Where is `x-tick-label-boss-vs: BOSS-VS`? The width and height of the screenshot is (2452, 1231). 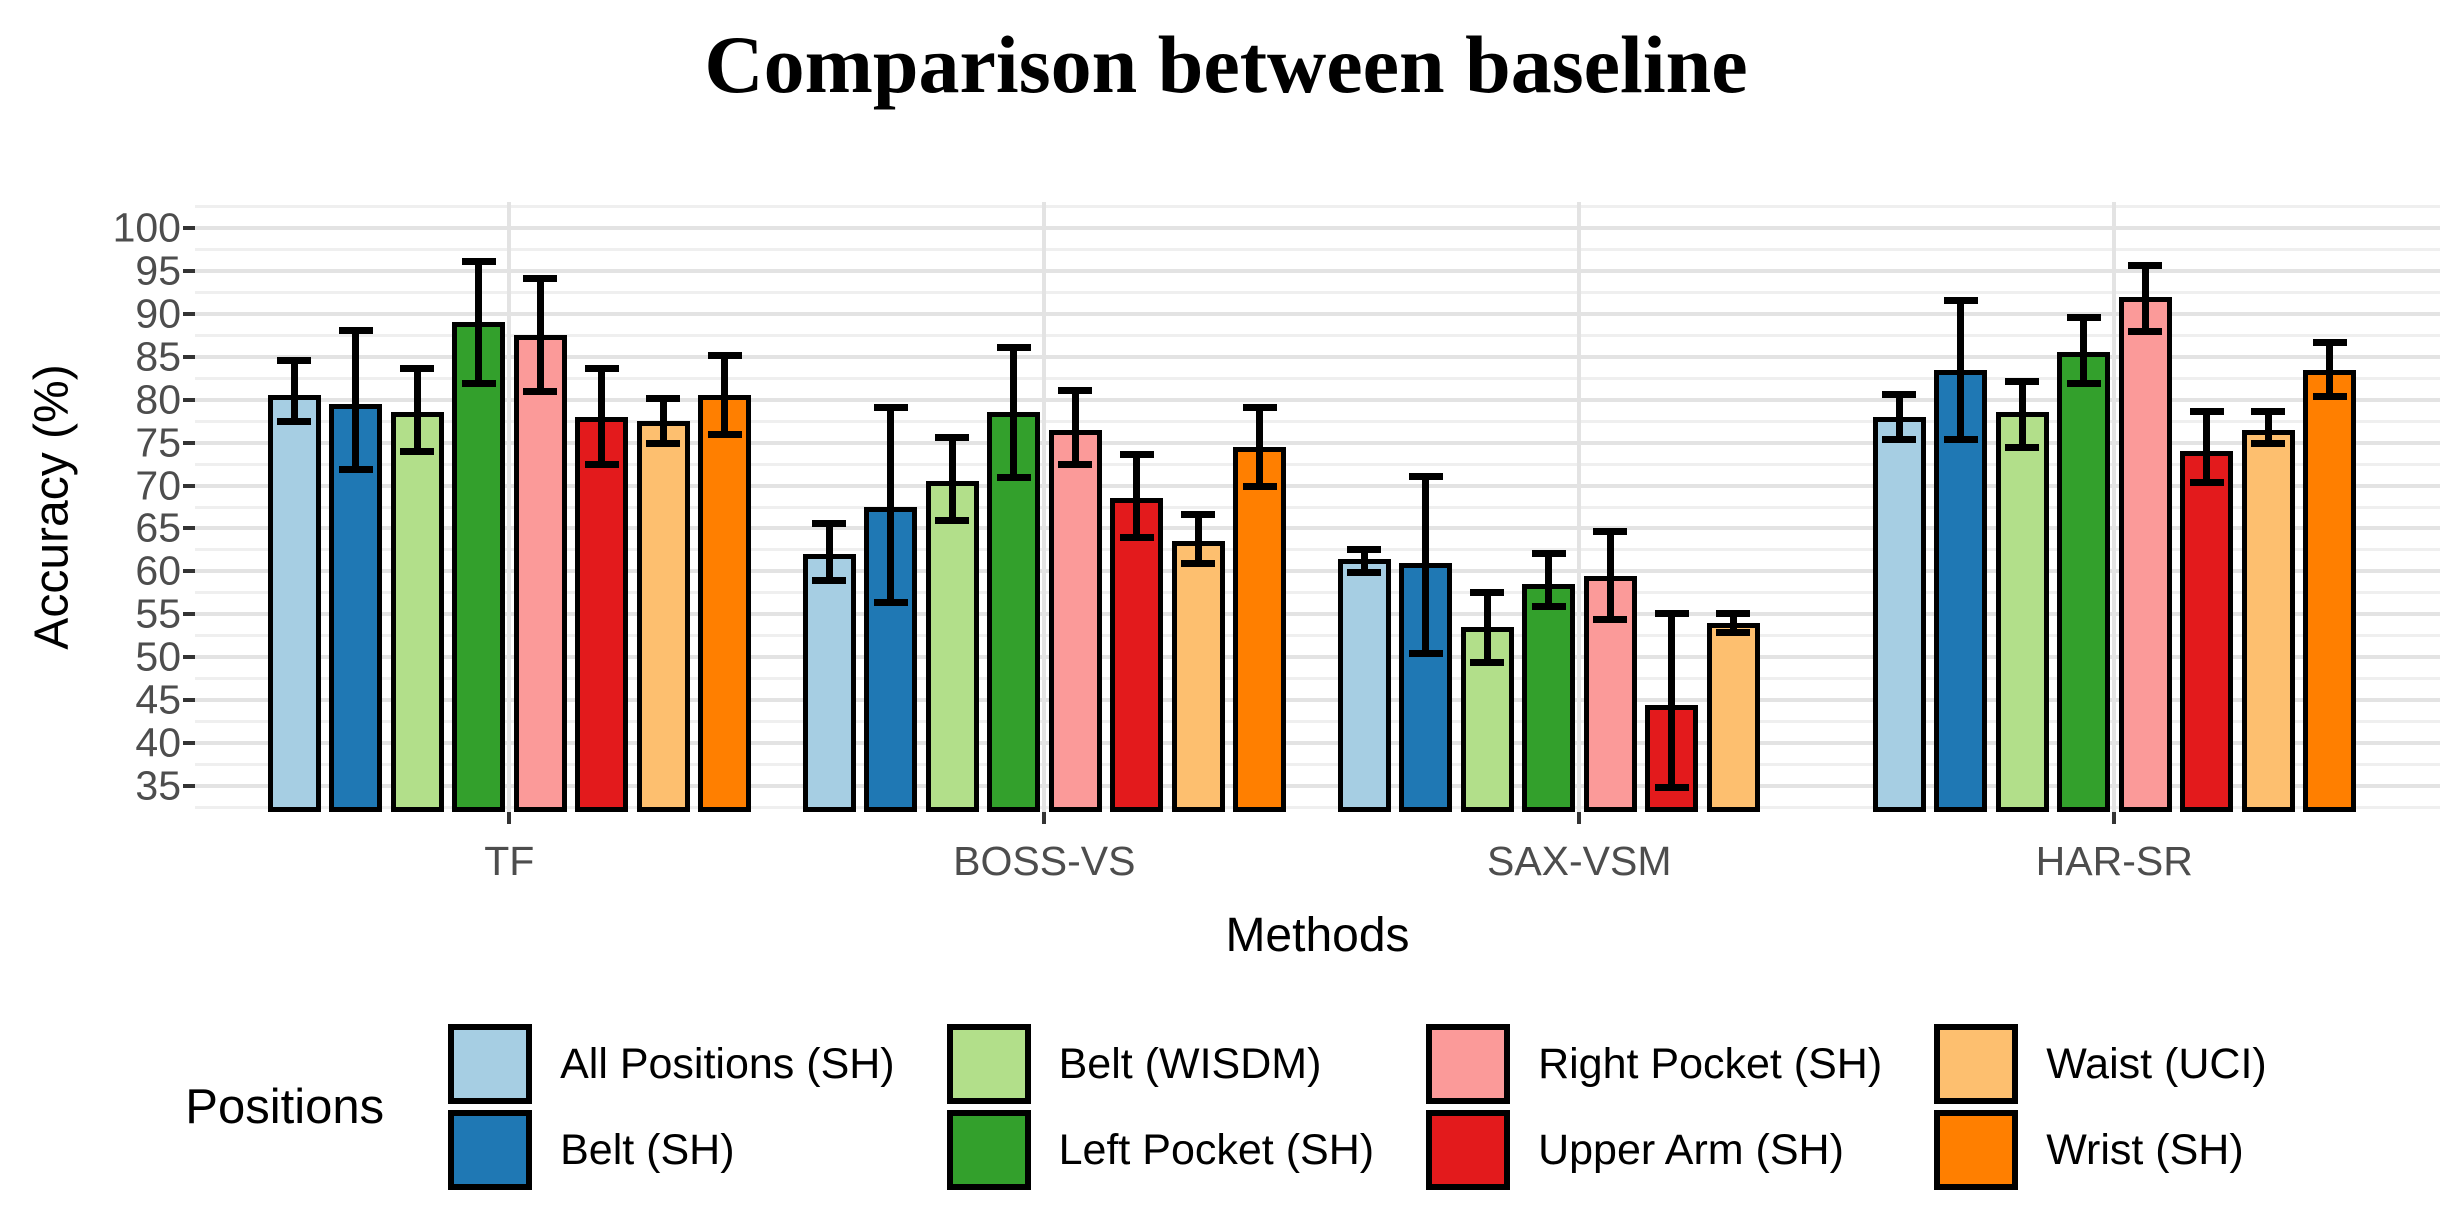
x-tick-label-boss-vs: BOSS-VS is located at coordinates (1044, 861).